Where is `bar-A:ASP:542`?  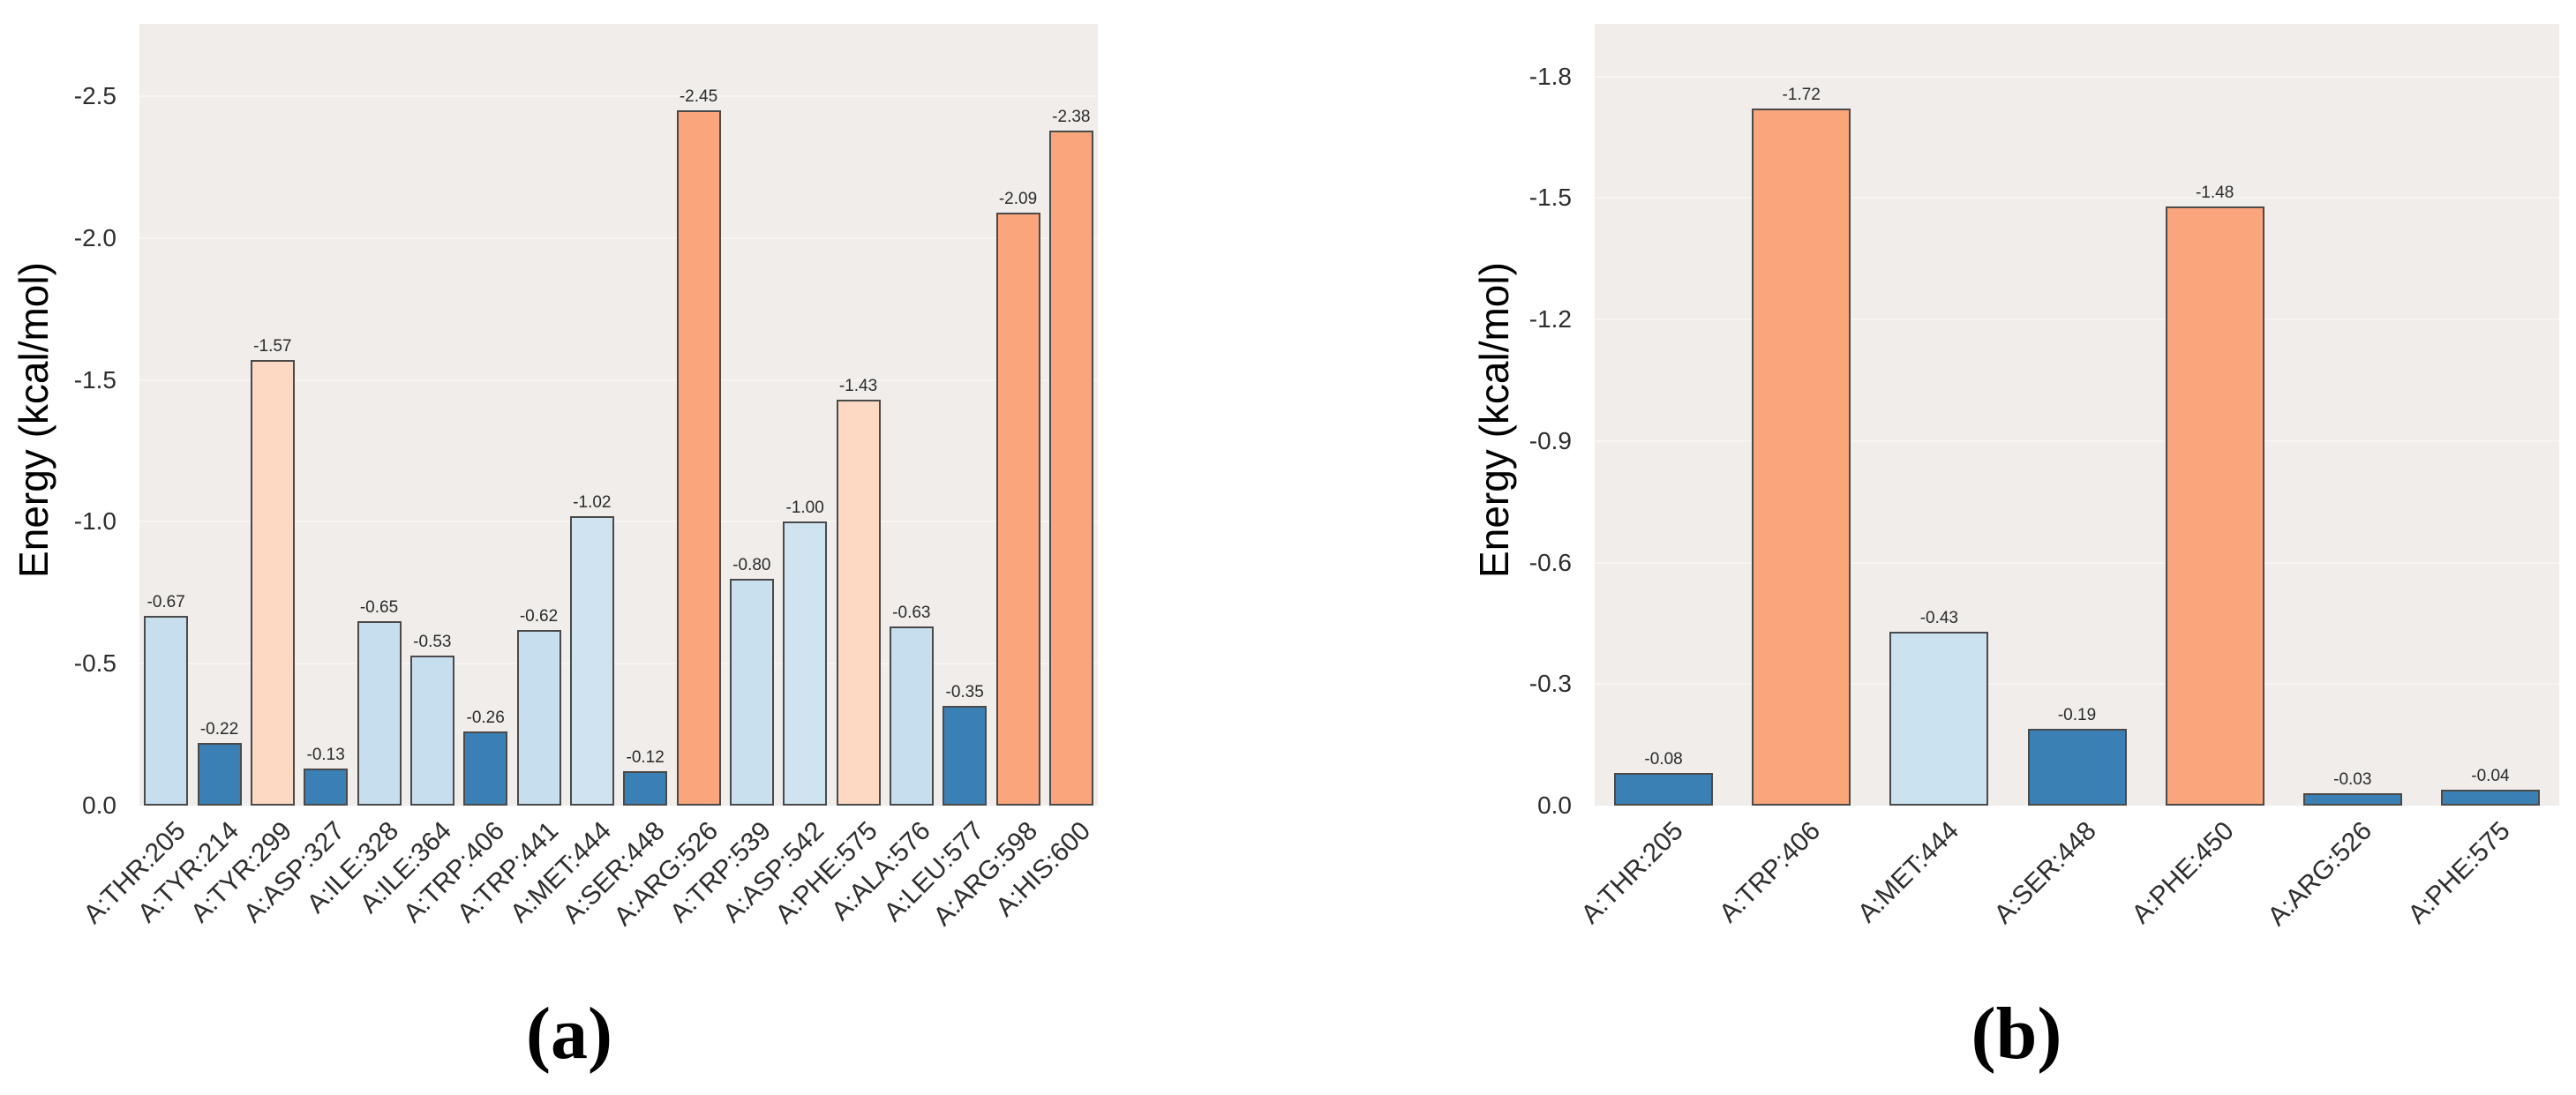
bar-A:ASP:542 is located at coordinates (805, 663).